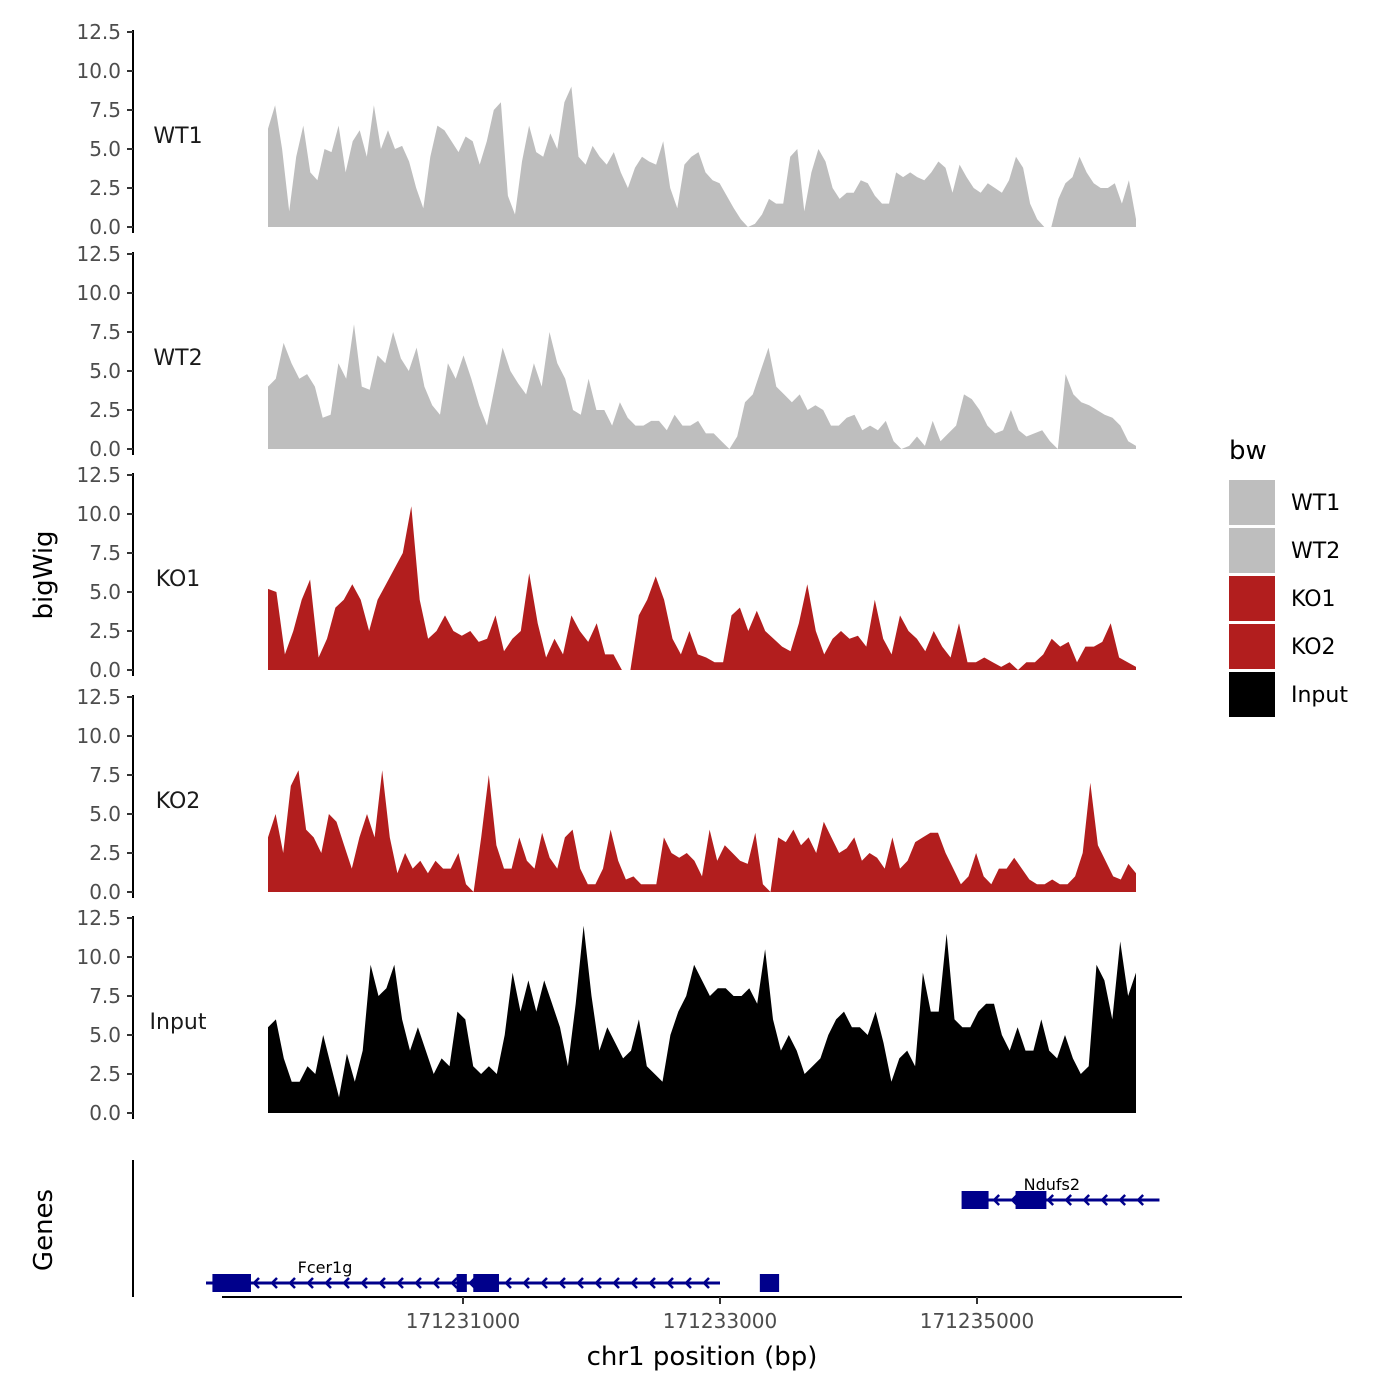 This screenshot has width=1400, height=1400. I want to click on gene-panel: 171231000 171233000 171235000 Fcer1g Ndufs2, so click(657, 1246).